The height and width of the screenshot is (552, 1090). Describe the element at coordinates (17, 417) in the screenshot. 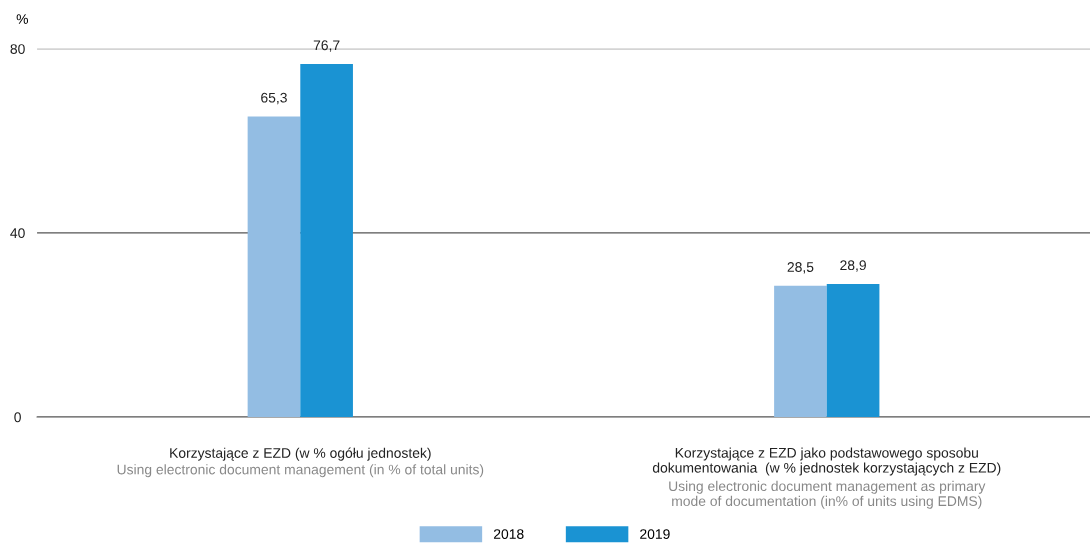

I see `y-tick-label: 0` at that location.